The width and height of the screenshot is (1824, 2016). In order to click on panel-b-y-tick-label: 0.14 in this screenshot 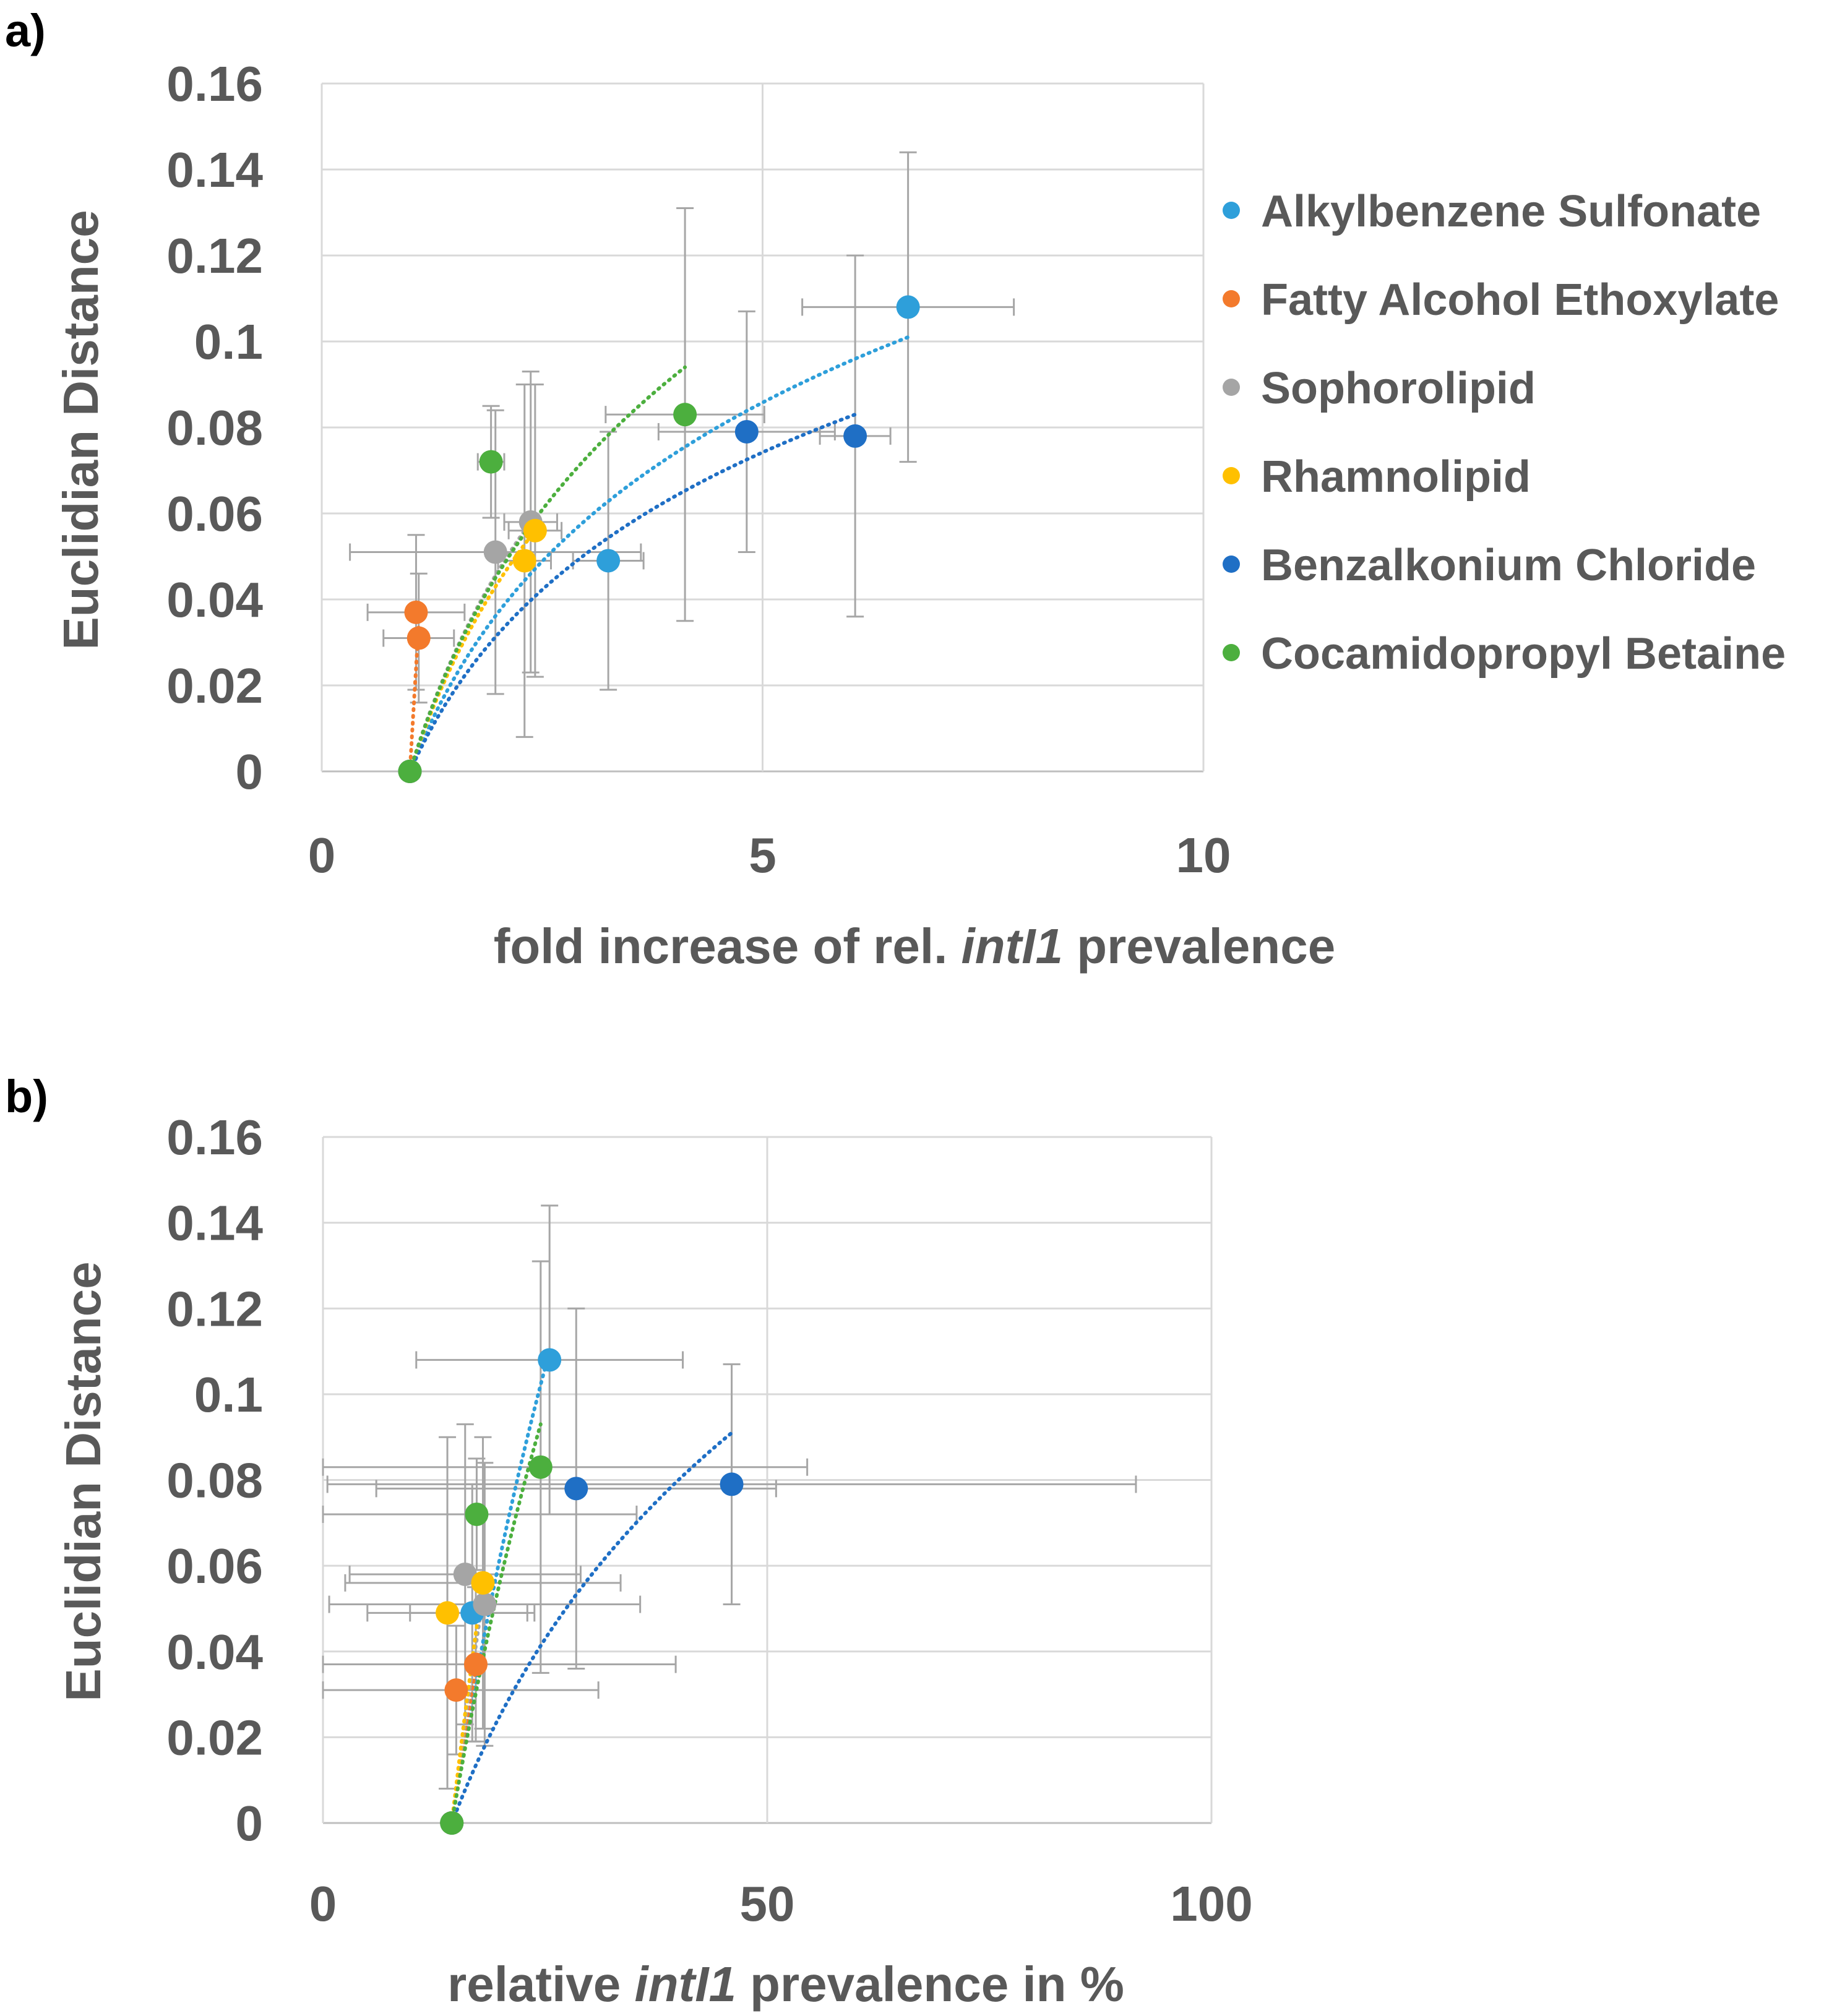, I will do `click(214, 1223)`.